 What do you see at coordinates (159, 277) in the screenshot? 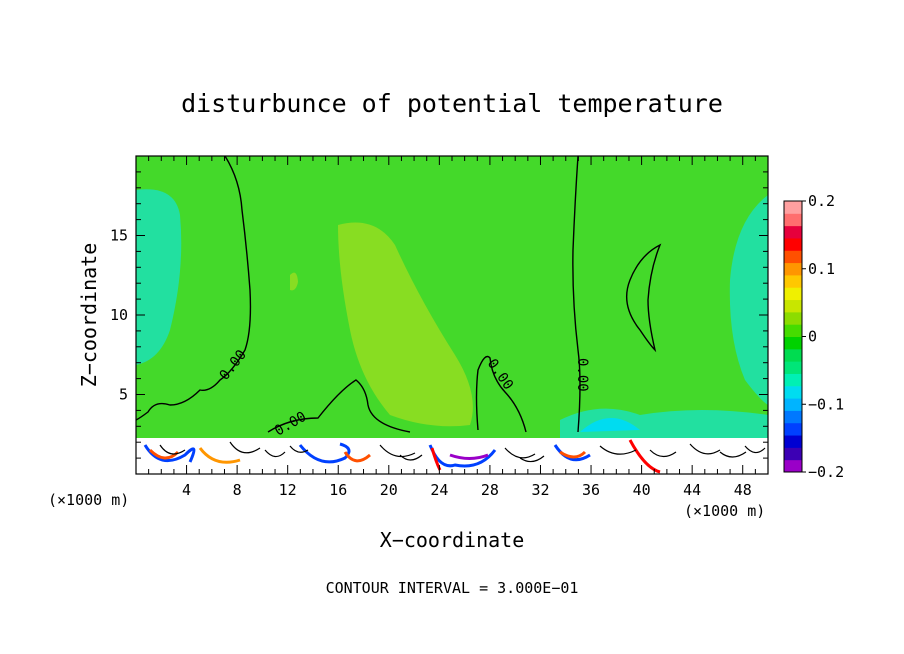
I see `cool-region-left` at bounding box center [159, 277].